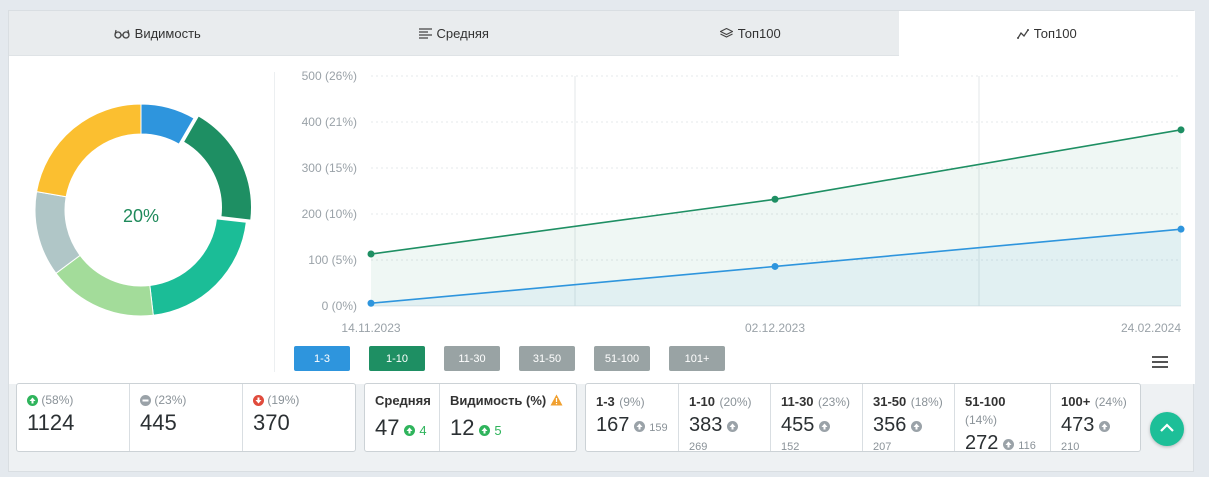 Image resolution: width=1209 pixels, height=477 pixels. Describe the element at coordinates (1027, 446) in the screenshot. I see `range-prev: 116` at that location.